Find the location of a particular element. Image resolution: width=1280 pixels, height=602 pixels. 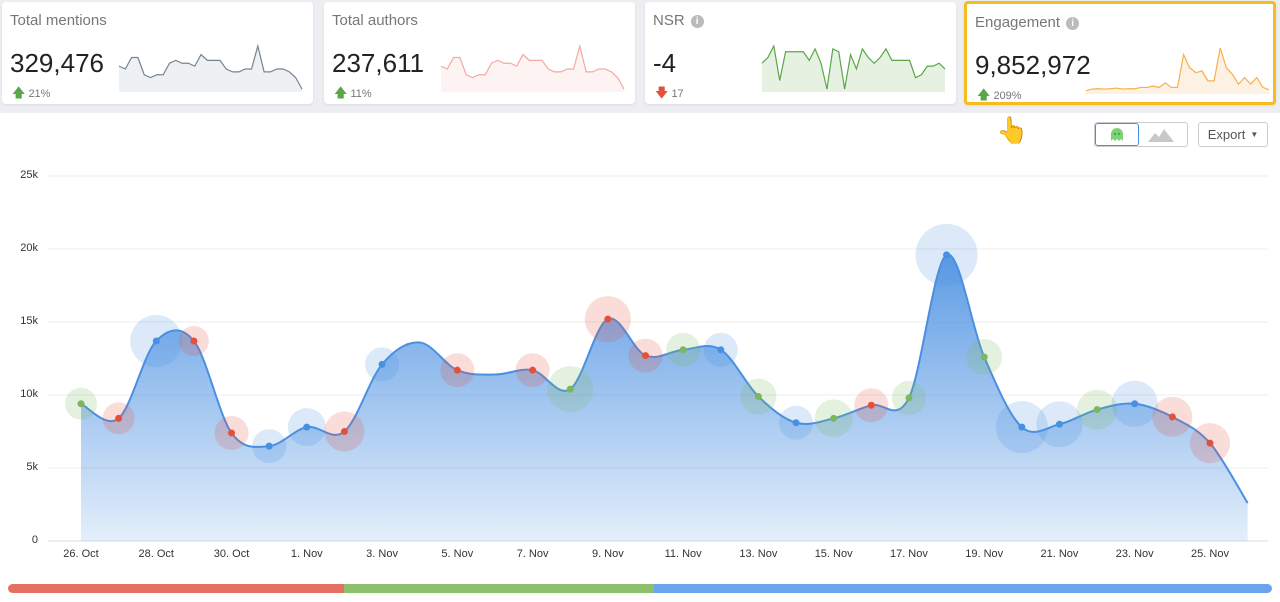

area-chart-icon is located at coordinates (1161, 134).